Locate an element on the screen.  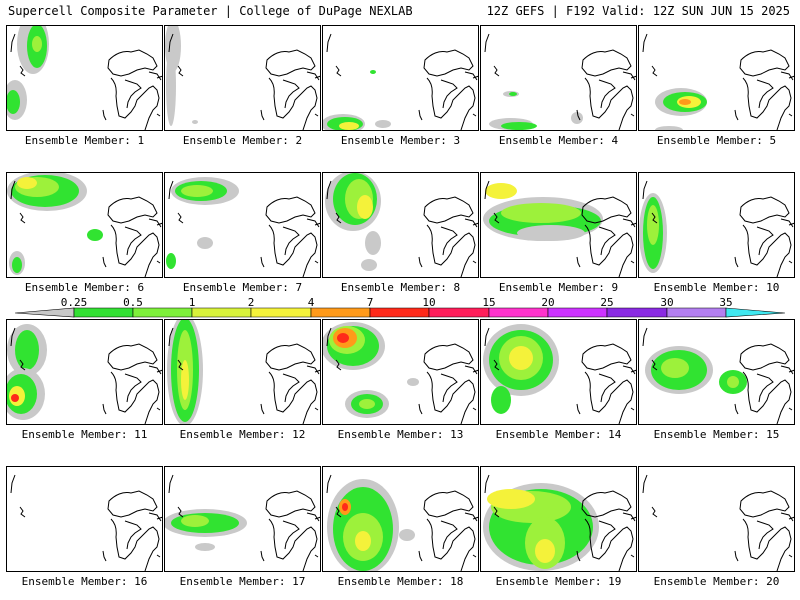
ensemble-member-label: Ensemble Member: 15 is located at coordinates (716, 434).